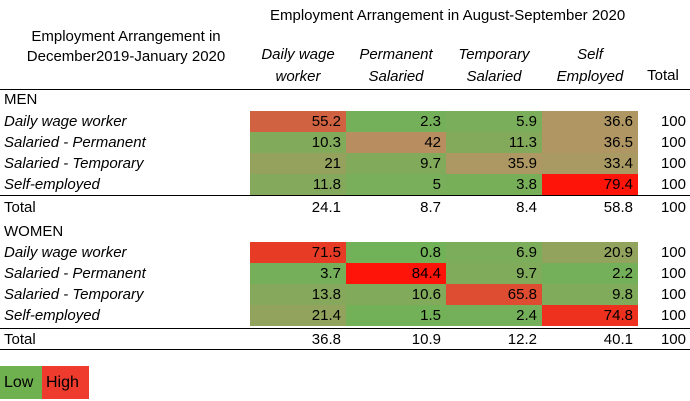  I want to click on table-bottom-rule, so click(345, 349).